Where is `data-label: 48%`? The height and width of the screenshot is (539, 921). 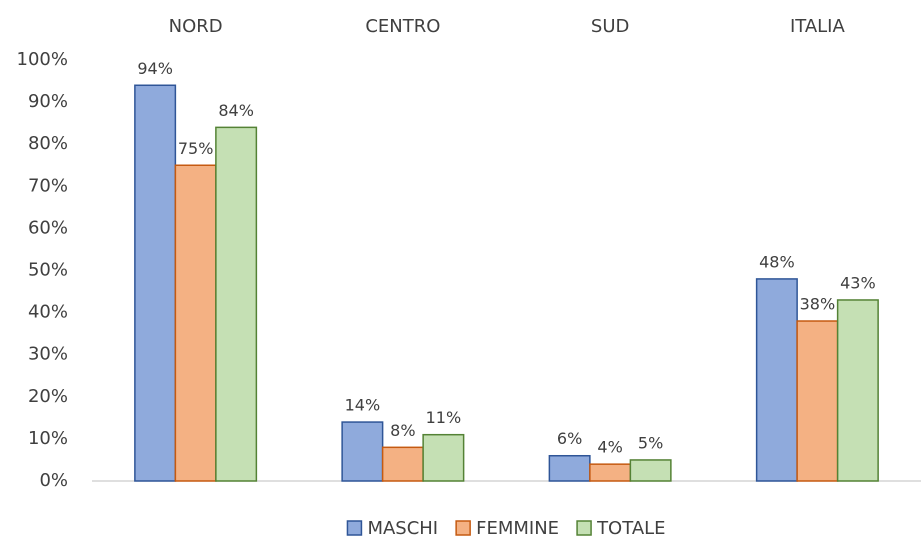 data-label: 48% is located at coordinates (777, 261).